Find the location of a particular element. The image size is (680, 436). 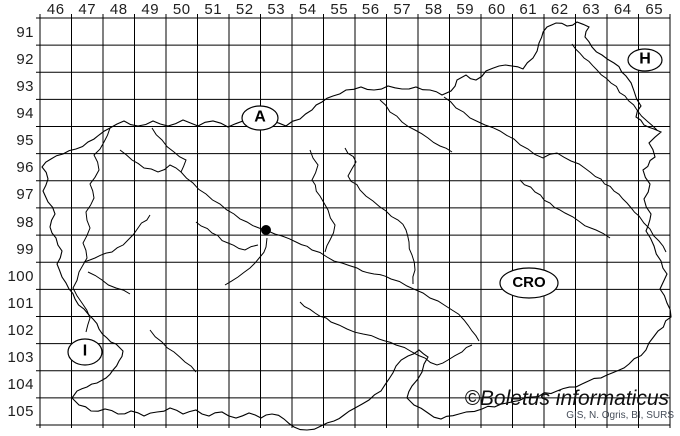

col-label: 59 is located at coordinates (465, 9).